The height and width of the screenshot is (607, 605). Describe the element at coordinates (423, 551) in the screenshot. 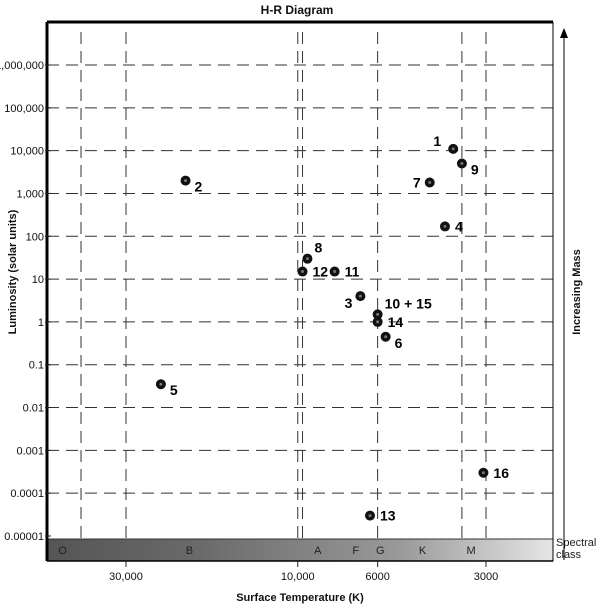

I see `spectral-class-k: K` at that location.